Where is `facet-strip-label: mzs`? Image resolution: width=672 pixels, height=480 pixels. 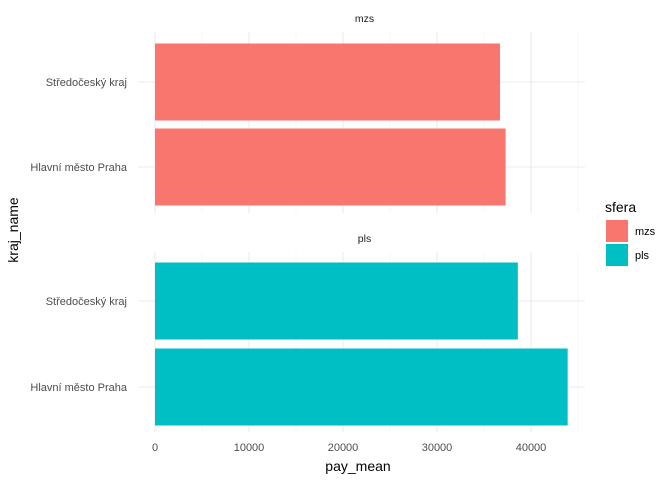
facet-strip-label: mzs is located at coordinates (364, 19).